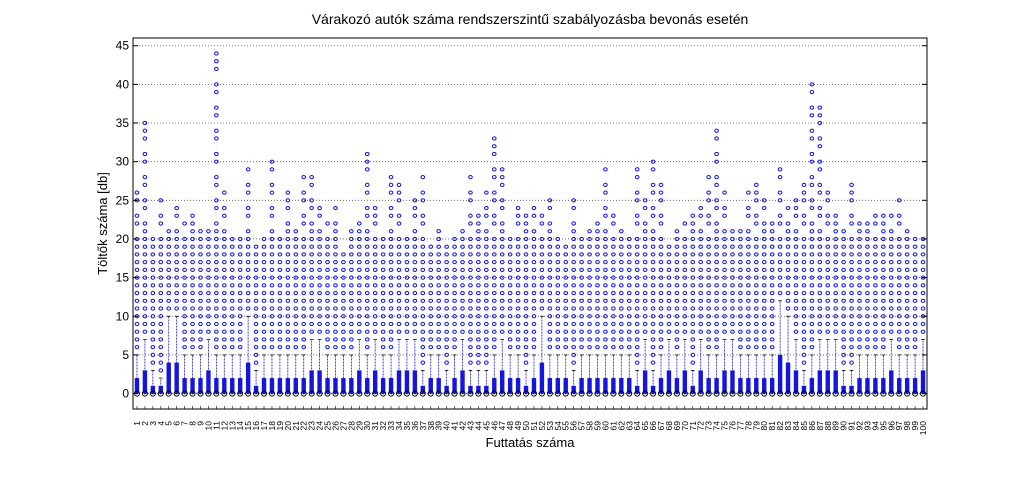  What do you see at coordinates (899, 426) in the screenshot?
I see `x-tick-label: 97` at bounding box center [899, 426].